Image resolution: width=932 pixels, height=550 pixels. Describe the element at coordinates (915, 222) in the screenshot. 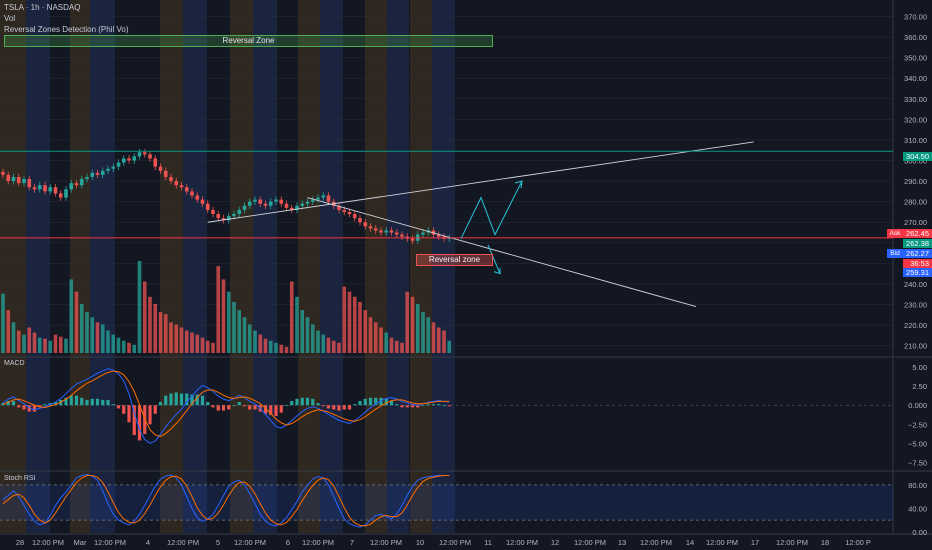

I see `price-tick-label: 270.00` at that location.